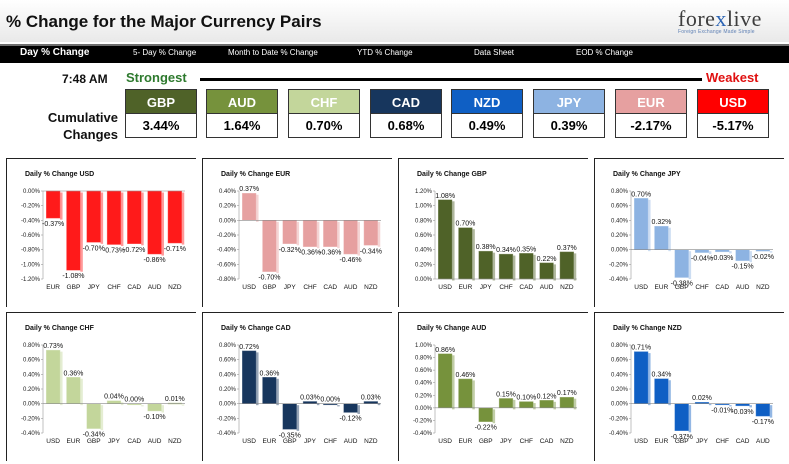  What do you see at coordinates (661, 222) in the screenshot?
I see `data-label: 0.32%` at bounding box center [661, 222].